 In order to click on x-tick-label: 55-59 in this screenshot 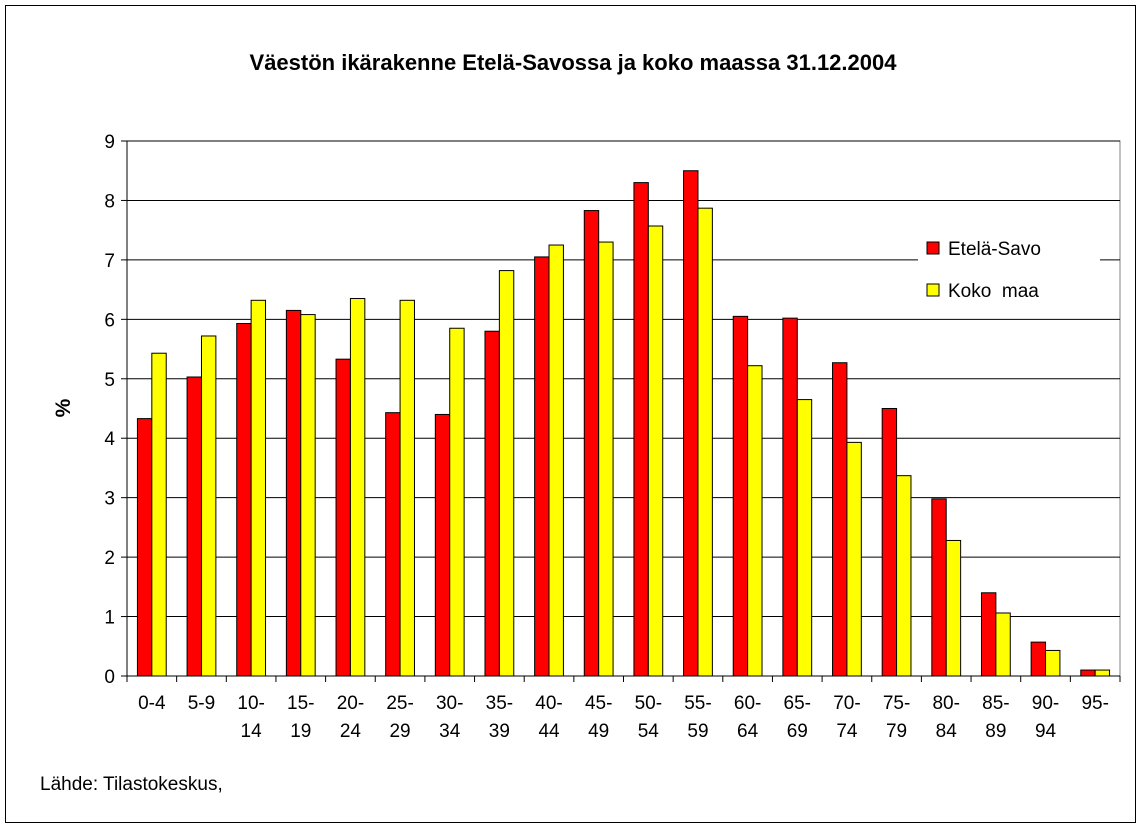, I will do `click(698, 717)`.